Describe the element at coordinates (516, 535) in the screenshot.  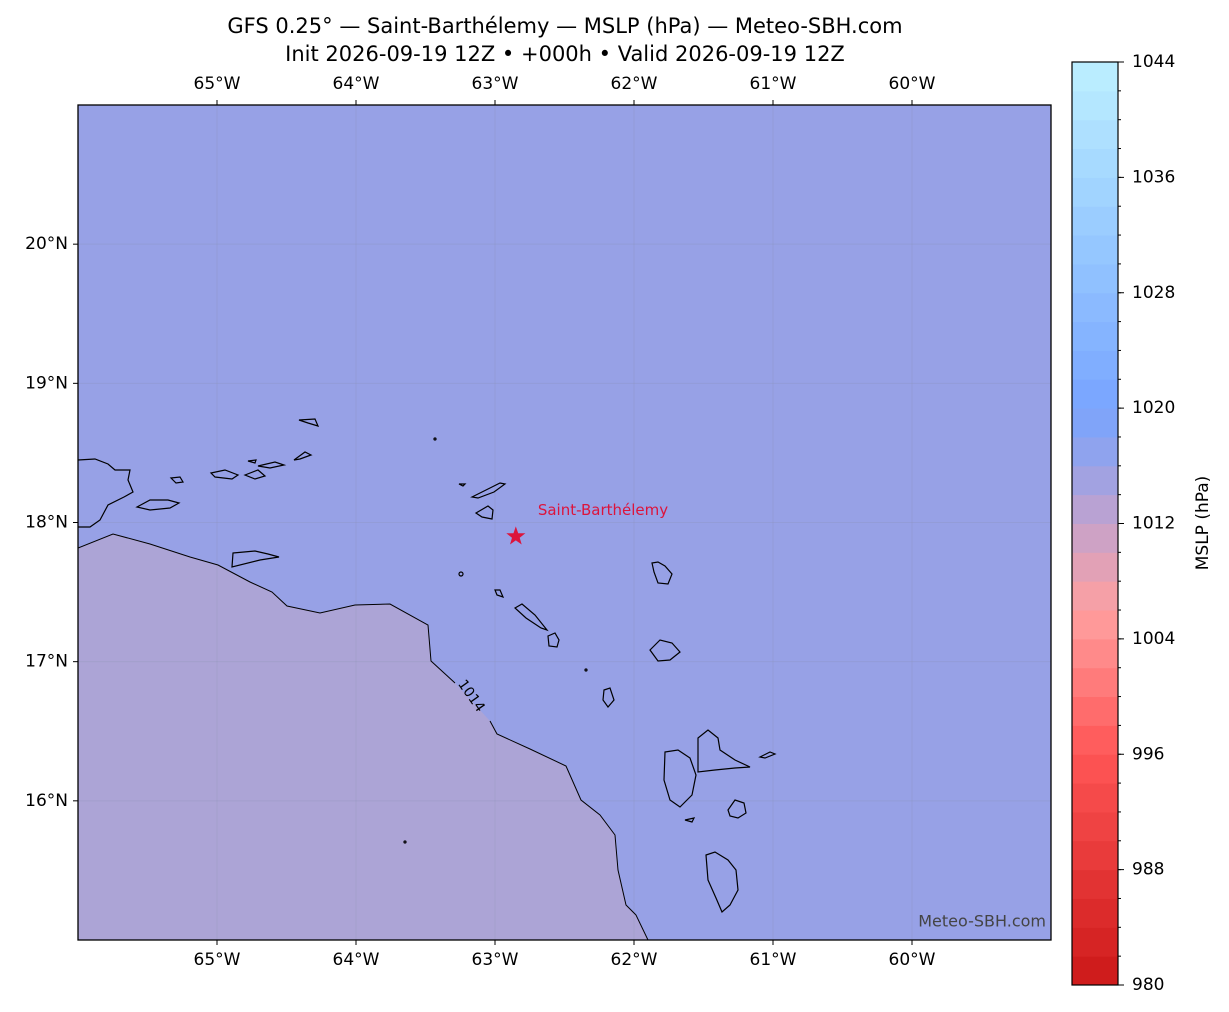
I see `location-marker` at that location.